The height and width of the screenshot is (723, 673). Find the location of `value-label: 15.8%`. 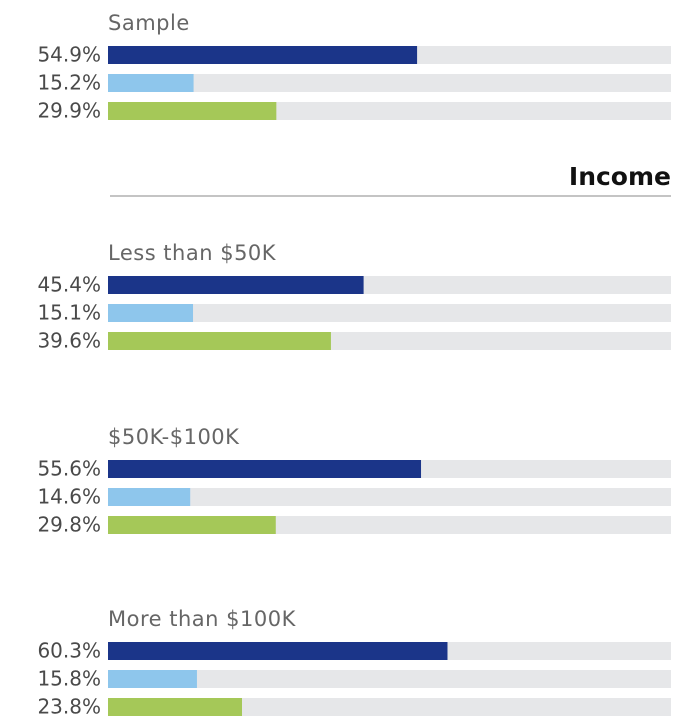

value-label: 15.8% is located at coordinates (69, 679).